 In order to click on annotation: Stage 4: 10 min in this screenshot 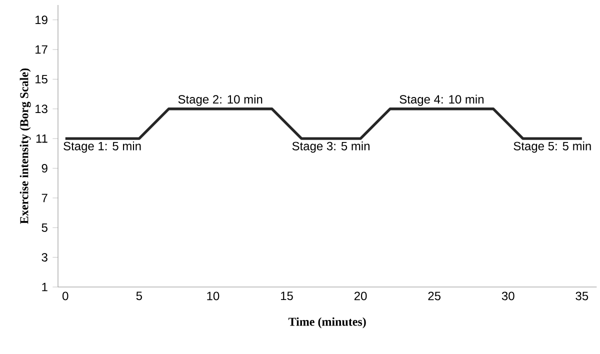, I will do `click(442, 100)`.